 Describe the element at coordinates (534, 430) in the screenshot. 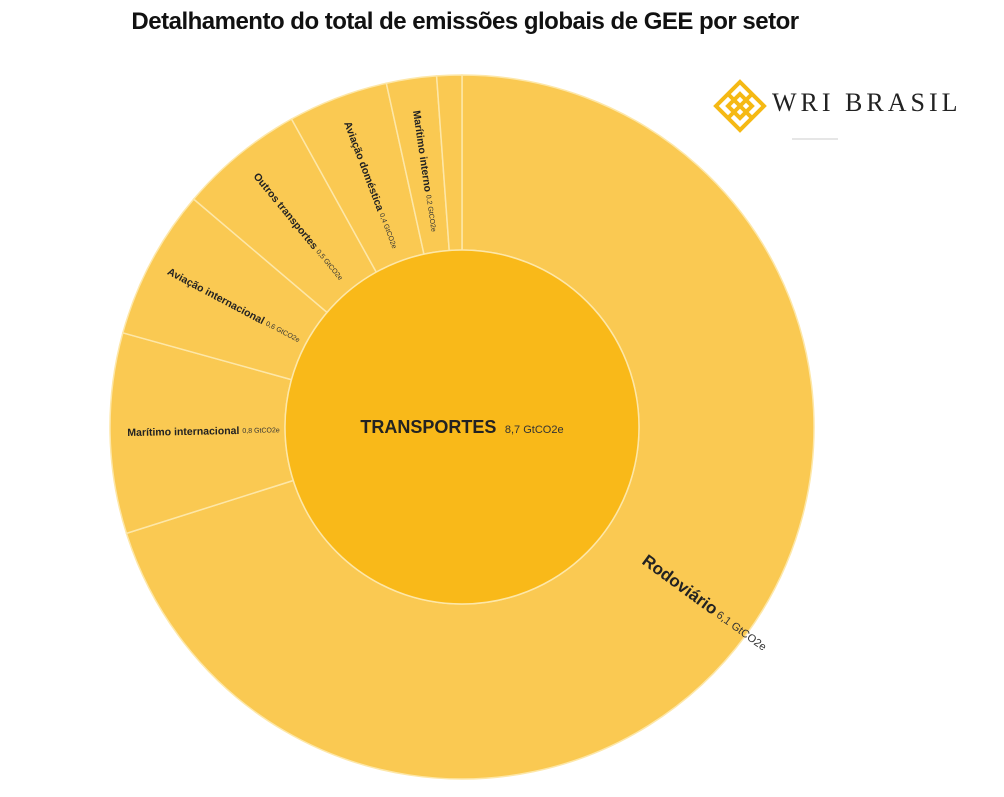

I see `center-value: 8,7 GtCO2e` at that location.